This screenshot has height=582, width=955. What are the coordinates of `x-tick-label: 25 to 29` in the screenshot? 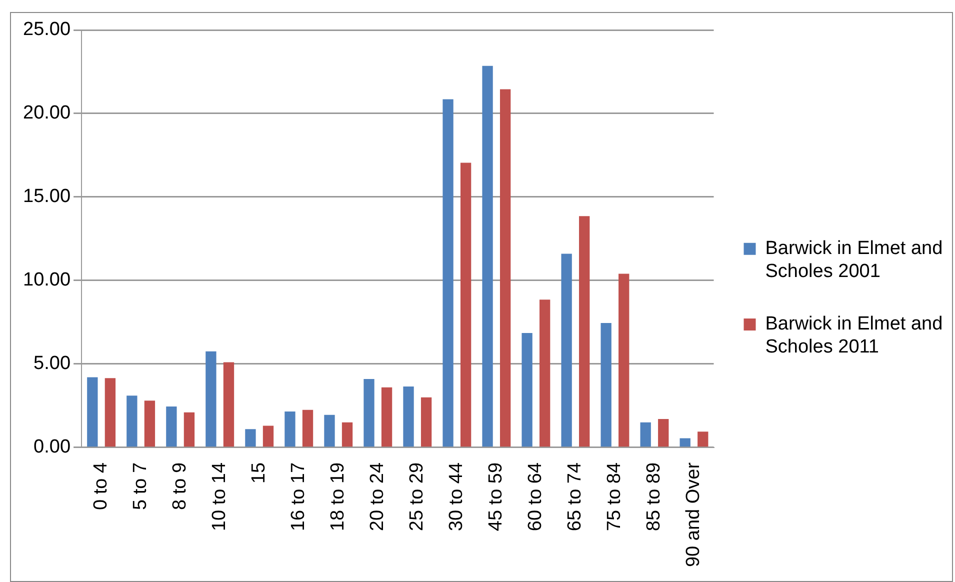 It's located at (417, 497).